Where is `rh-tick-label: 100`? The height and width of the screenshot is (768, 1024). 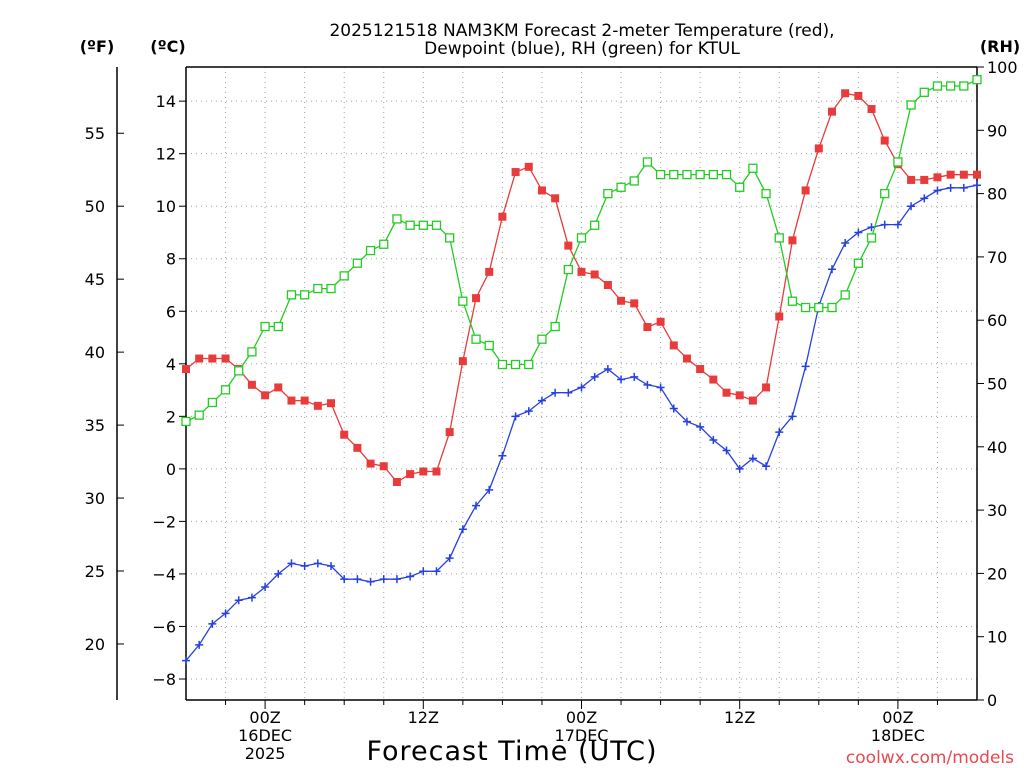
rh-tick-label: 100 is located at coordinates (1002, 67).